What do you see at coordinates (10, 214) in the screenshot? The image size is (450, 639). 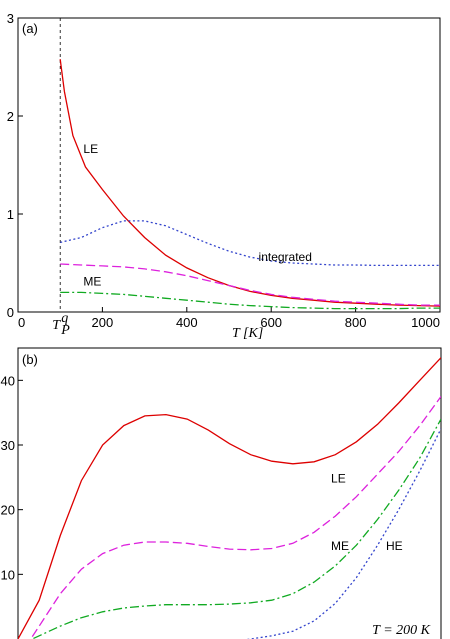 I see `y-tick-label: 1` at bounding box center [10, 214].